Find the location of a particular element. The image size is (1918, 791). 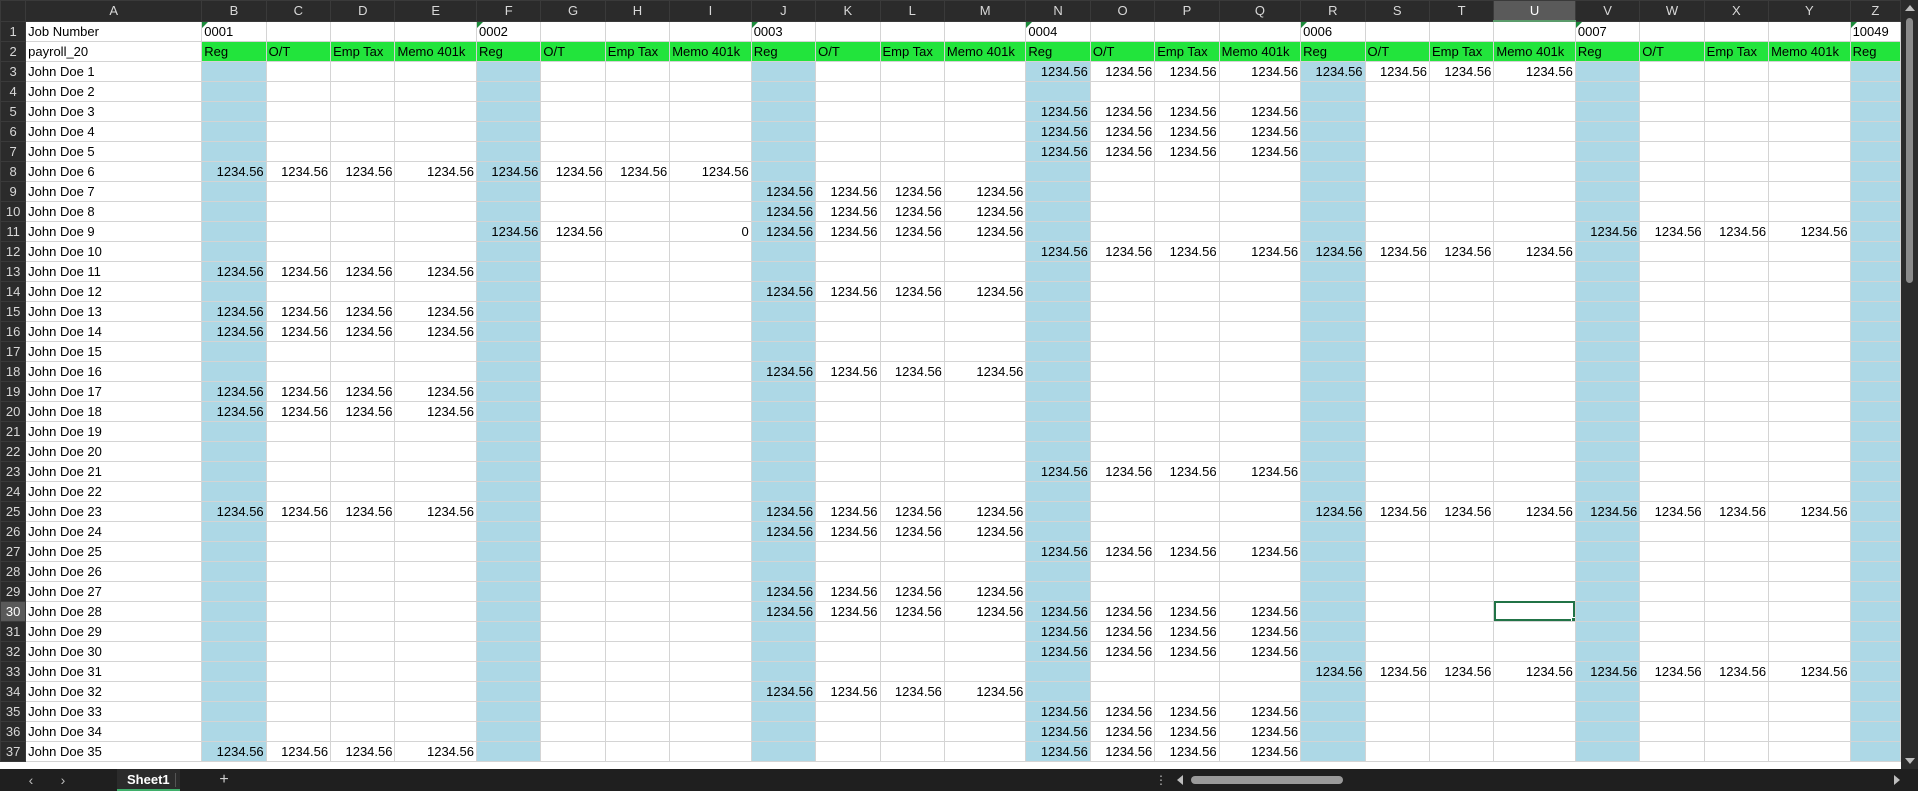

column-header-v: V is located at coordinates (1607, 11).